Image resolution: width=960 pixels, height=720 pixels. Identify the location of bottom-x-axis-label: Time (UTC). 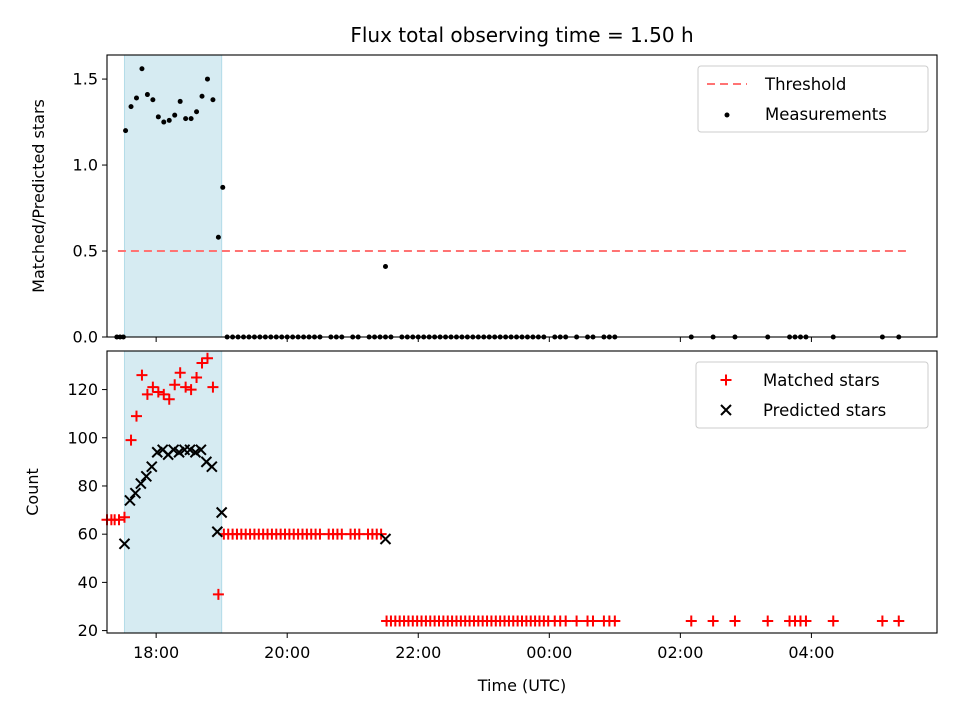
(521, 685).